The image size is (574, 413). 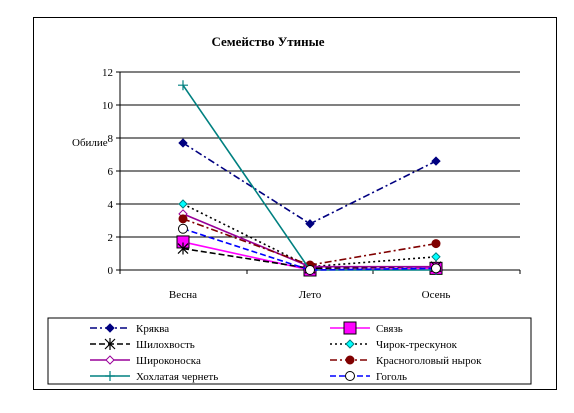 What do you see at coordinates (111, 238) in the screenshot?
I see `y-tick-label: 2` at bounding box center [111, 238].